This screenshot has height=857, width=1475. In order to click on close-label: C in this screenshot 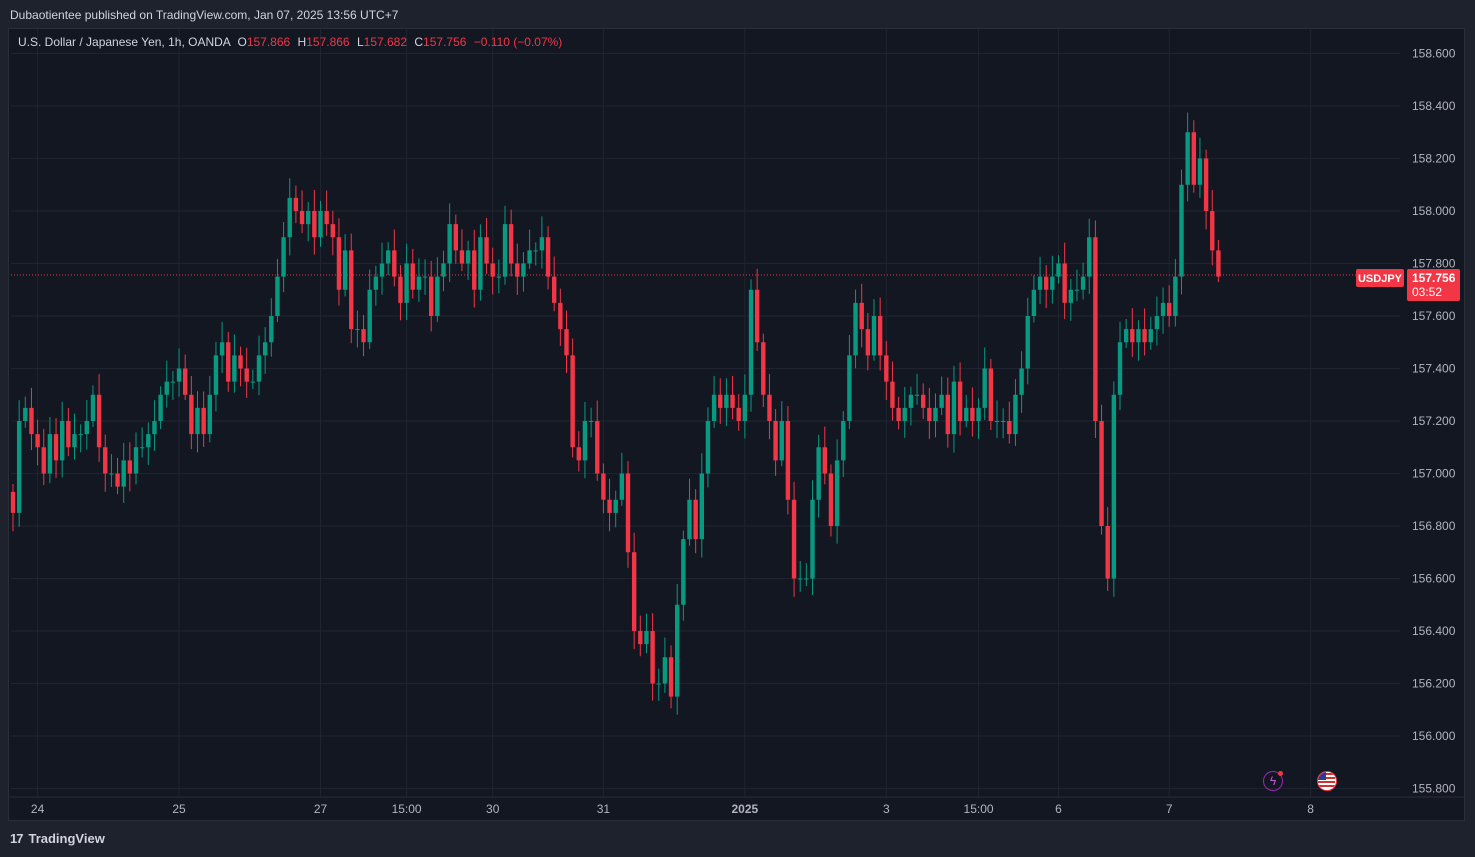, I will do `click(419, 42)`.